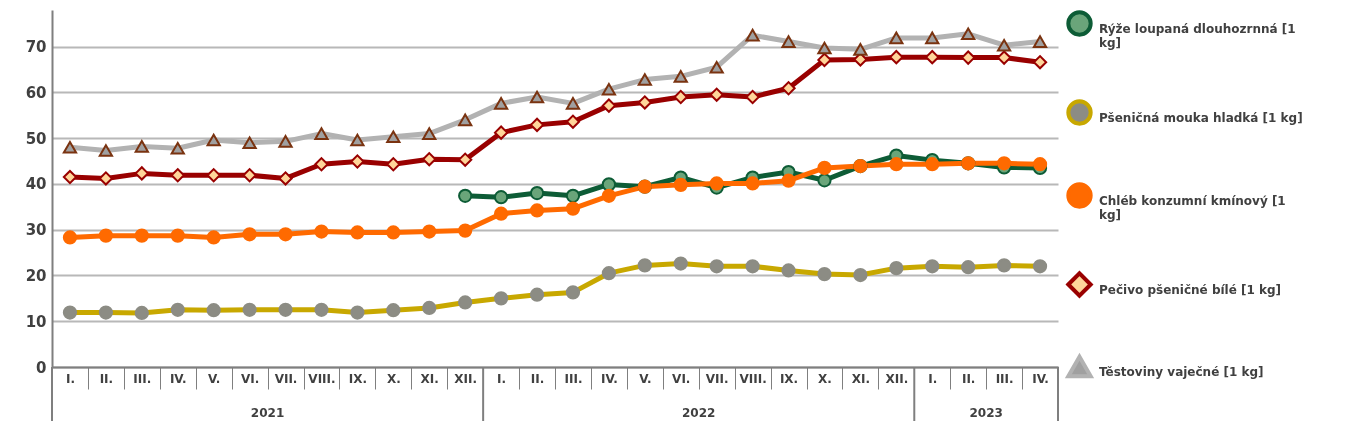 The image size is (1357, 421). What do you see at coordinates (36, 230) in the screenshot?
I see `y-tick-label: 30` at bounding box center [36, 230].